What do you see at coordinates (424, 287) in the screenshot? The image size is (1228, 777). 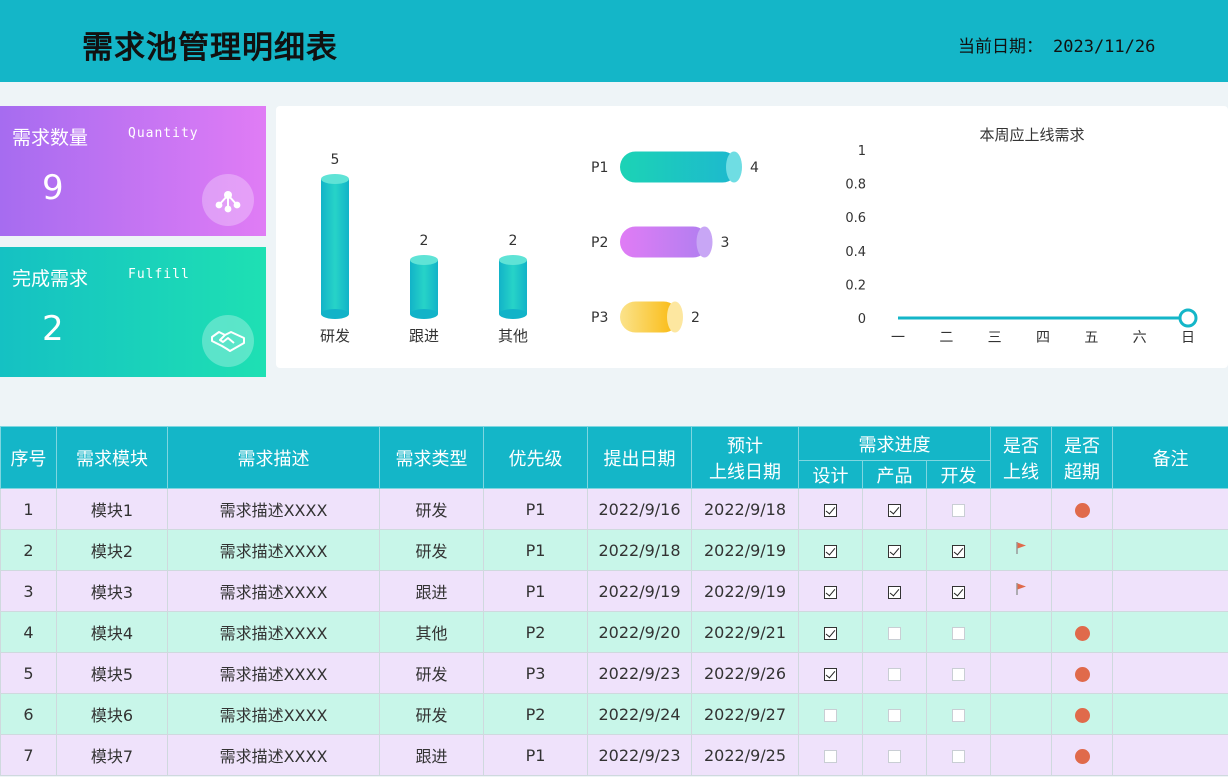 I see `bar-跟进` at bounding box center [424, 287].